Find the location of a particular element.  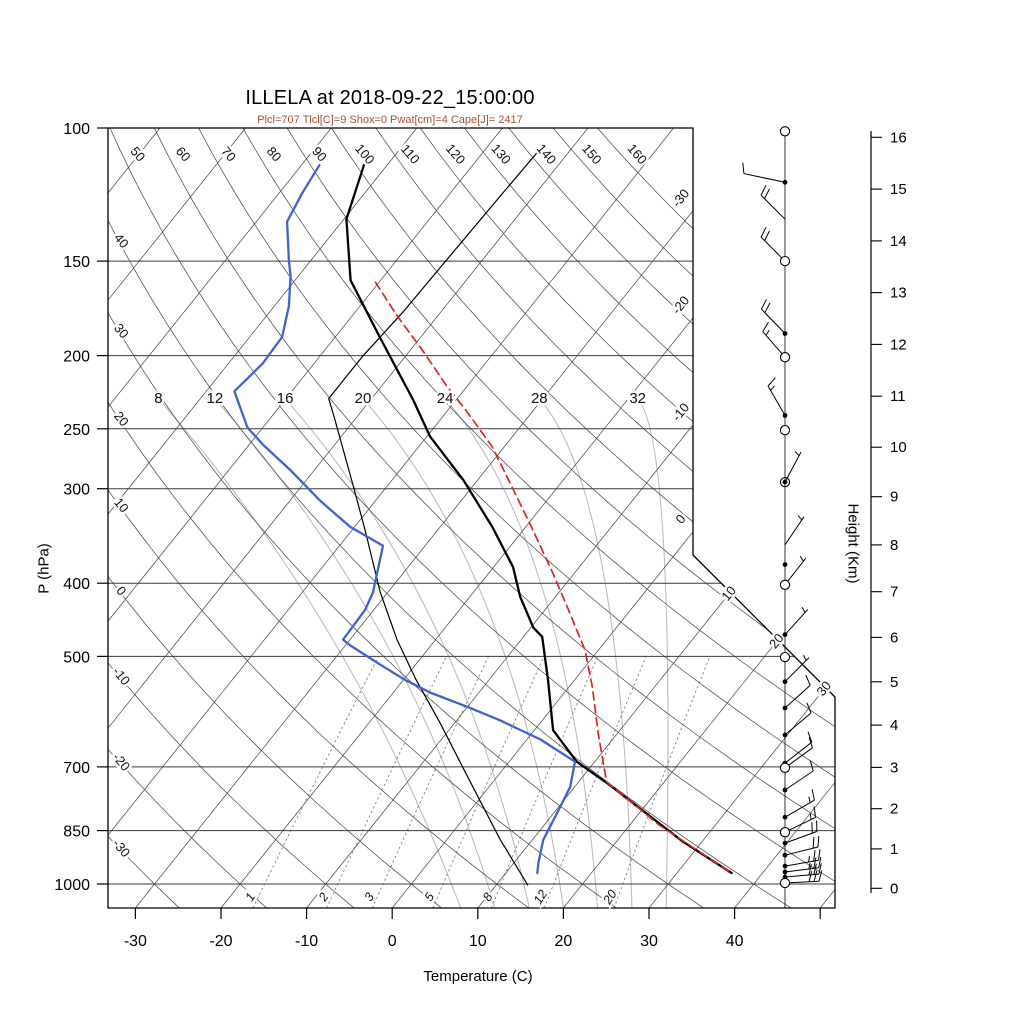

svg-text: 1 is located at coordinates (894, 849).